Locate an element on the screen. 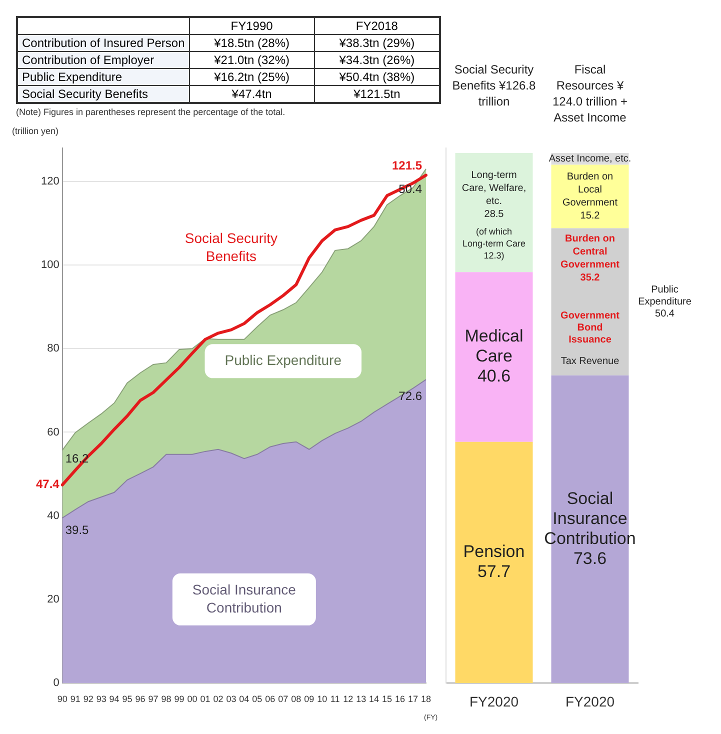 The height and width of the screenshot is (734, 721). text: ¥16.2tn (25%) is located at coordinates (252, 77).